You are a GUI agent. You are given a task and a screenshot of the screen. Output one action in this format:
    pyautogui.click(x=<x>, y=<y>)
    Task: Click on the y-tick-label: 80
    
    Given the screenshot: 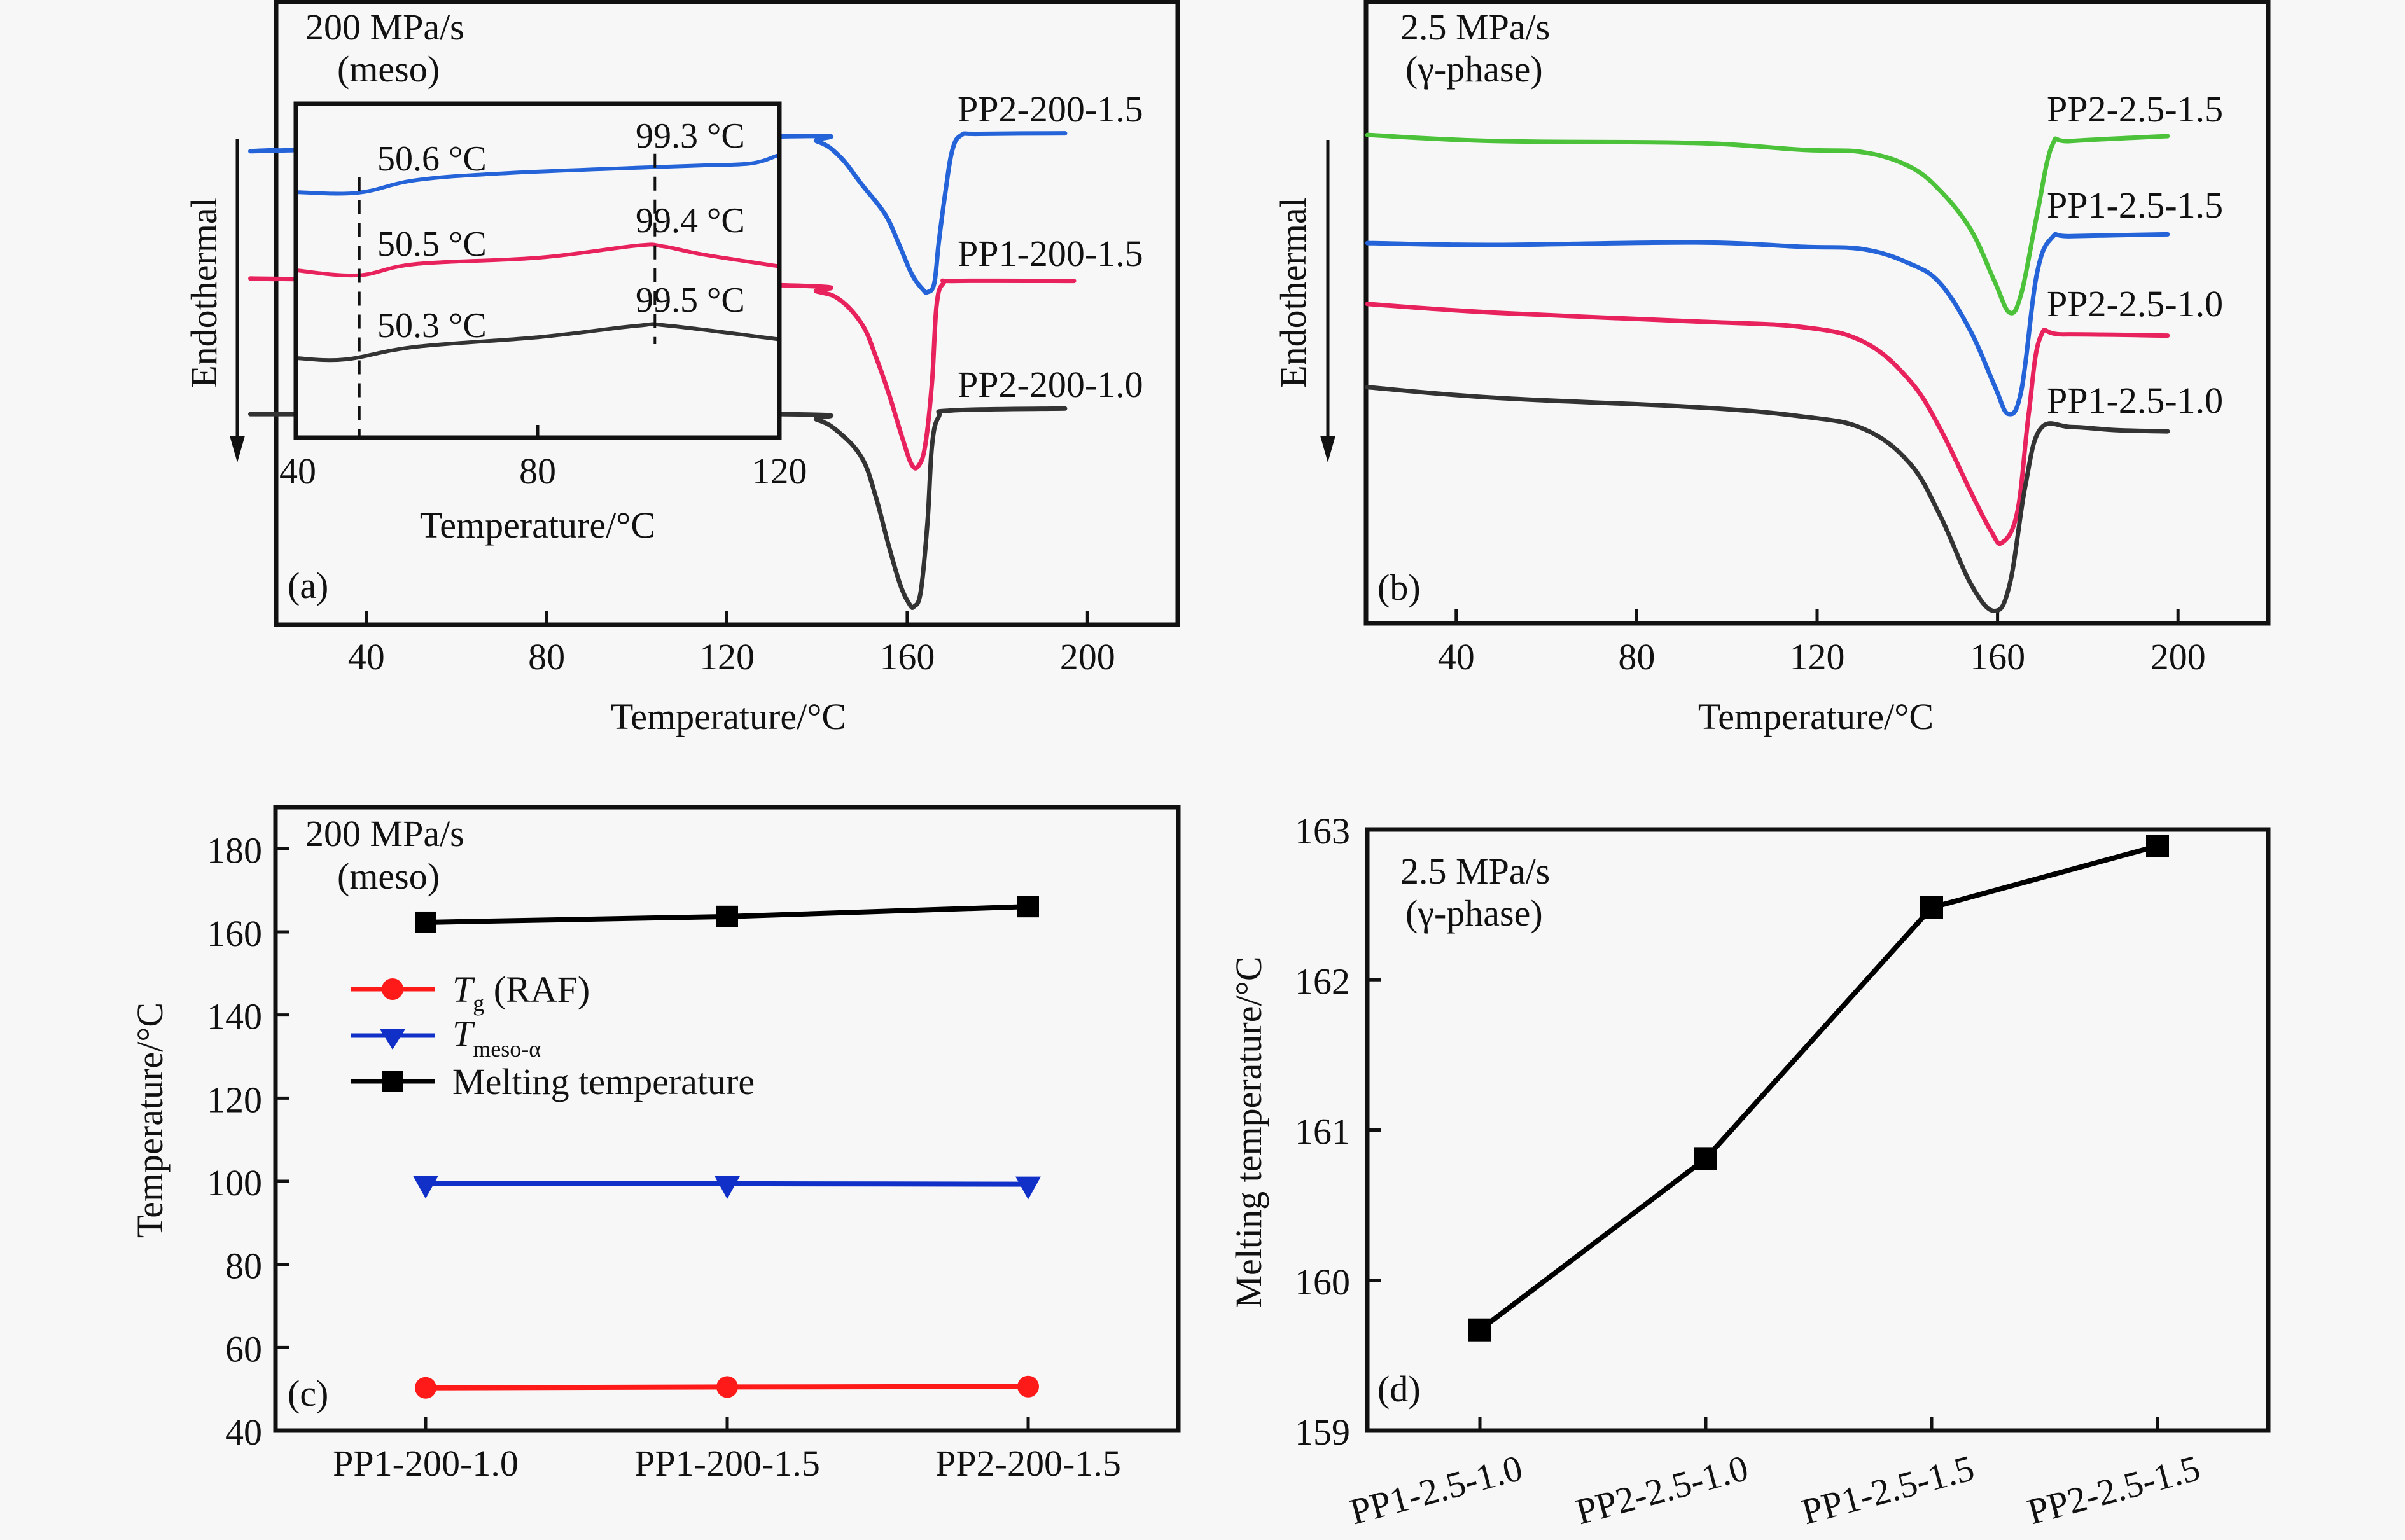 What is the action you would take?
    pyautogui.click(x=243, y=1266)
    